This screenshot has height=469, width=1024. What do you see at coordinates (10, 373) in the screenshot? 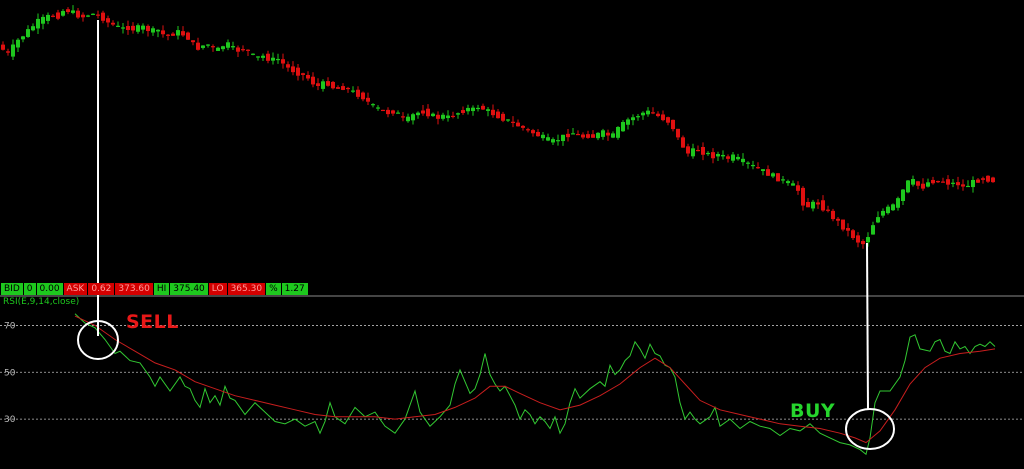
I see `rsi-tick-label: 50` at bounding box center [10, 373].